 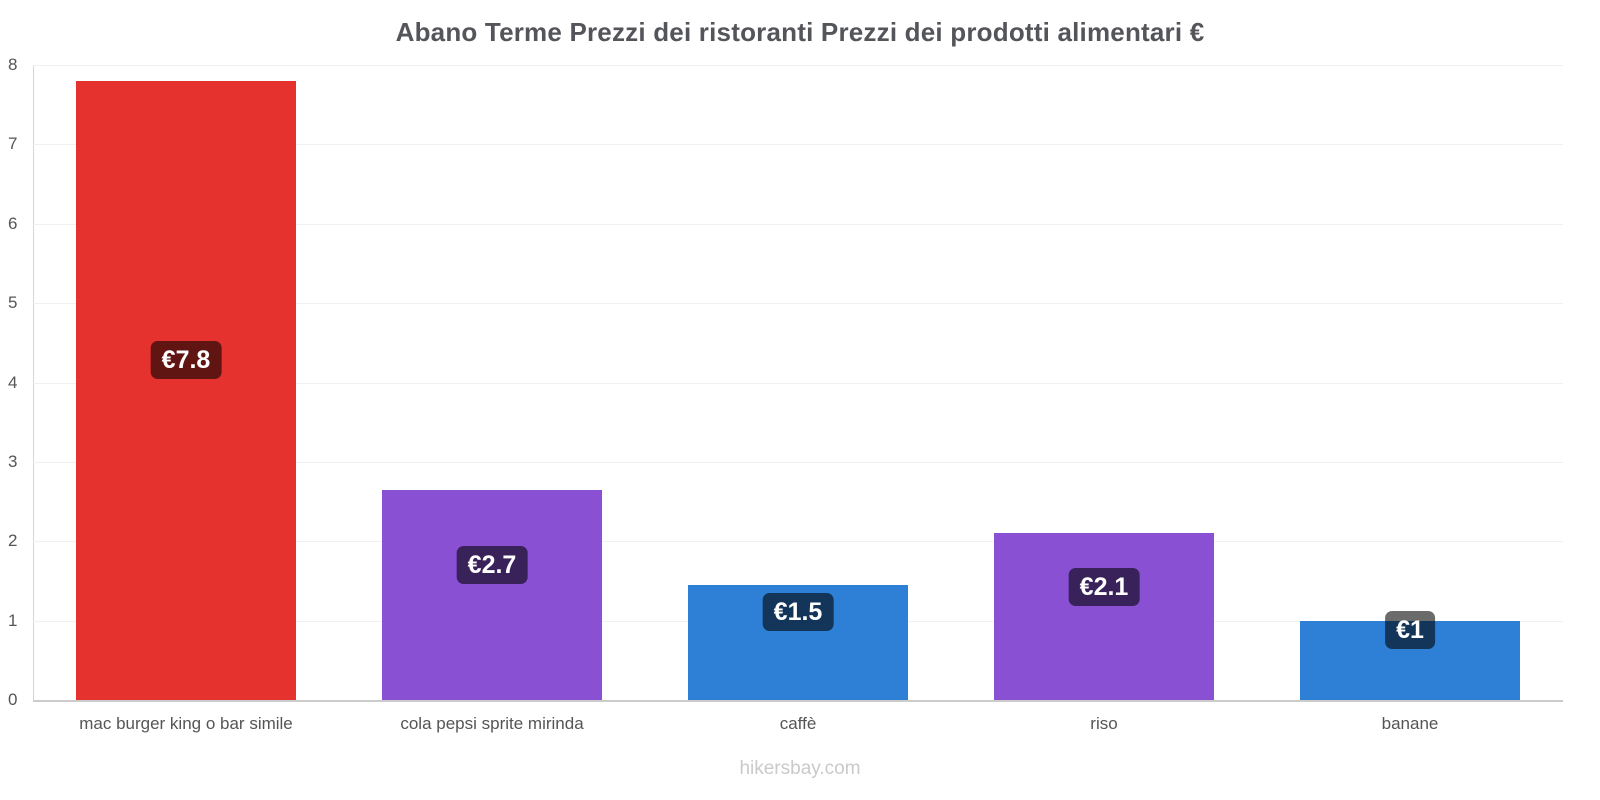 What do you see at coordinates (13, 303) in the screenshot?
I see `y-tick-label: 5` at bounding box center [13, 303].